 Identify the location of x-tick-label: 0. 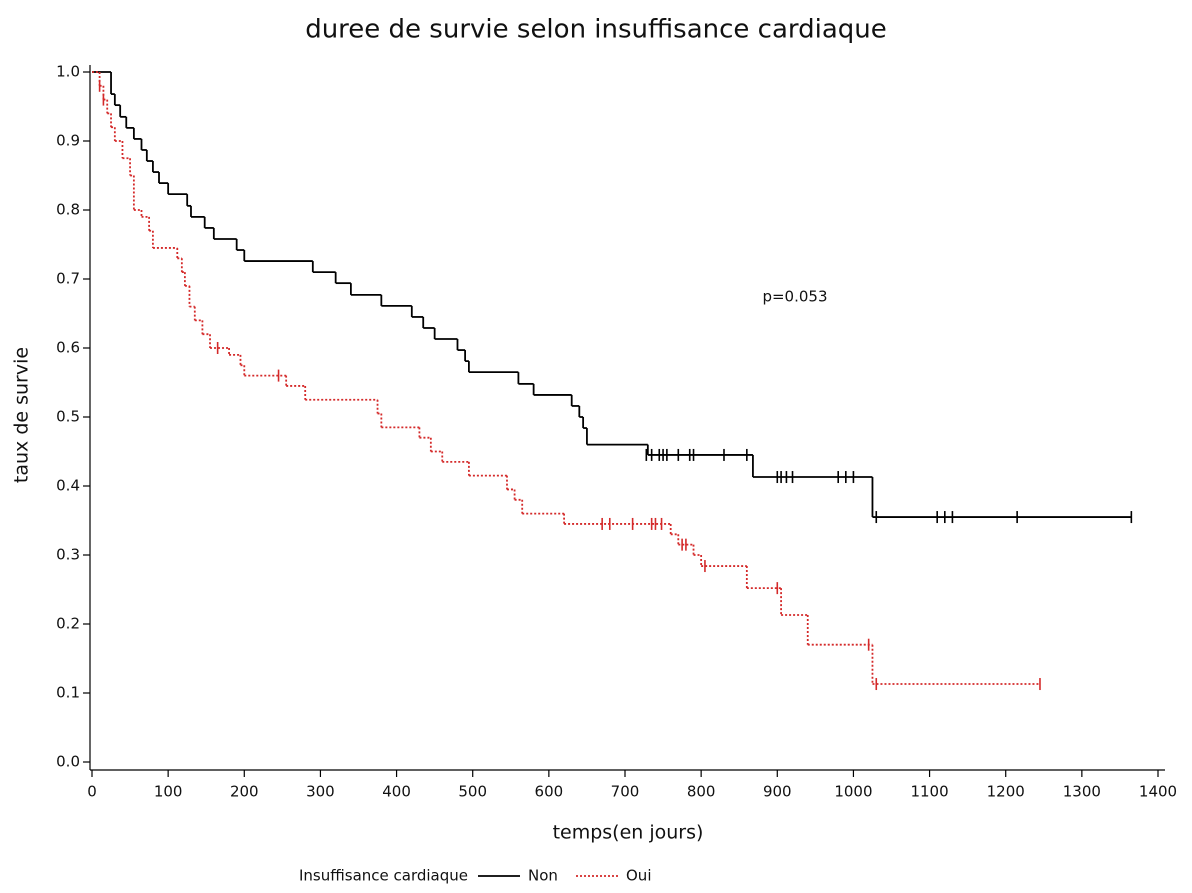
(92, 792).